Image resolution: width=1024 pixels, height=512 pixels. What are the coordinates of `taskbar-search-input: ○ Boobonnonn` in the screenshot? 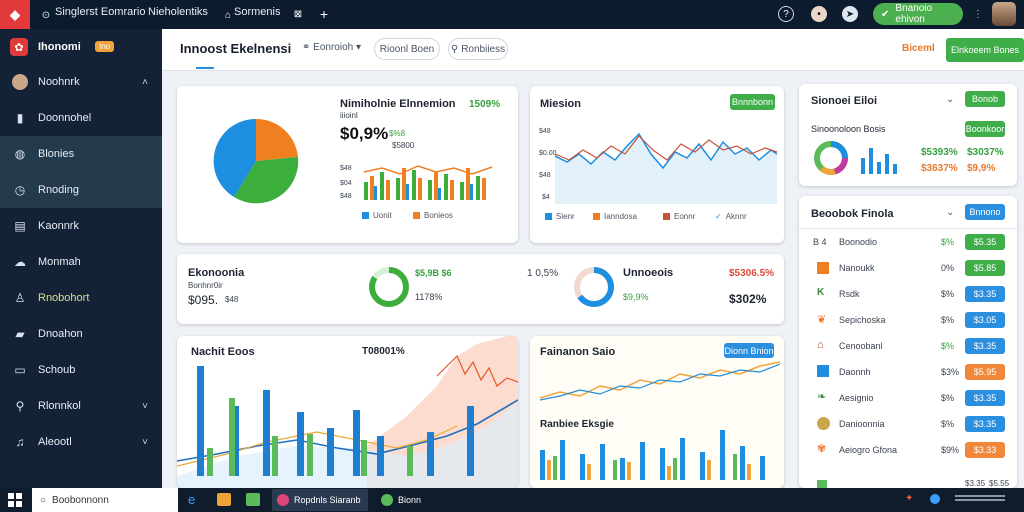 It's located at (105, 500).